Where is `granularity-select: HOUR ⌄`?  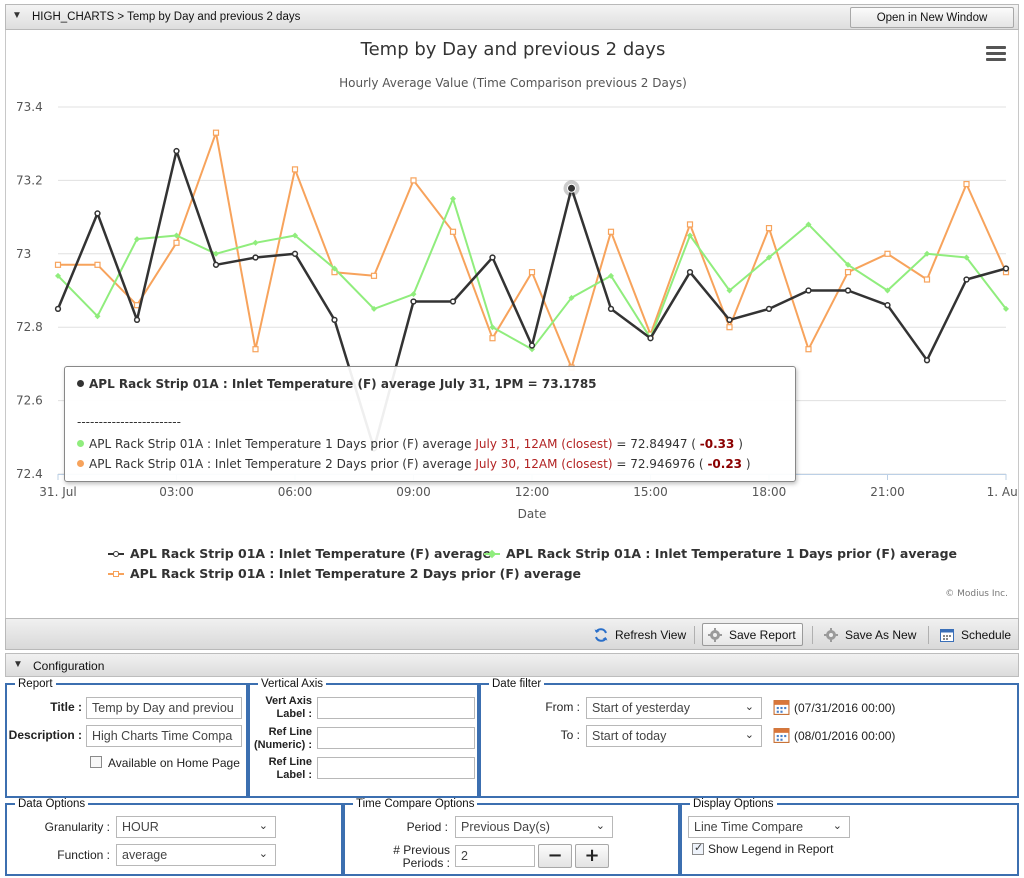 granularity-select: HOUR ⌄ is located at coordinates (196, 827).